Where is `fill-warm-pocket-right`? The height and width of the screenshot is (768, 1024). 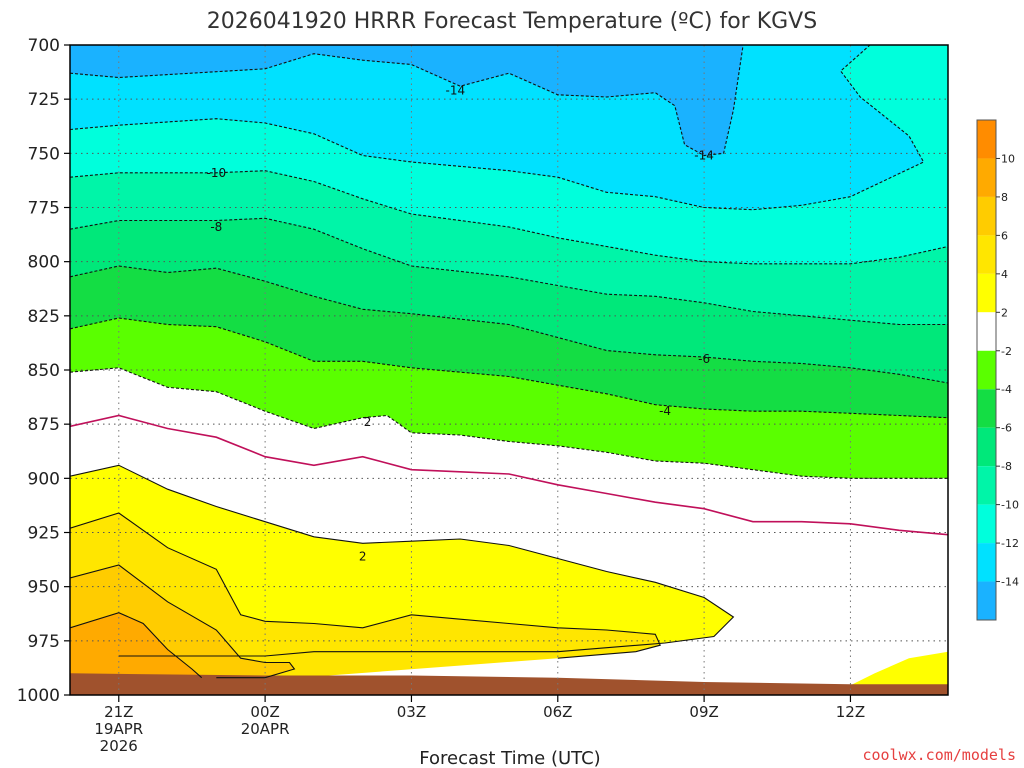 fill-warm-pocket-right is located at coordinates (889, 673).